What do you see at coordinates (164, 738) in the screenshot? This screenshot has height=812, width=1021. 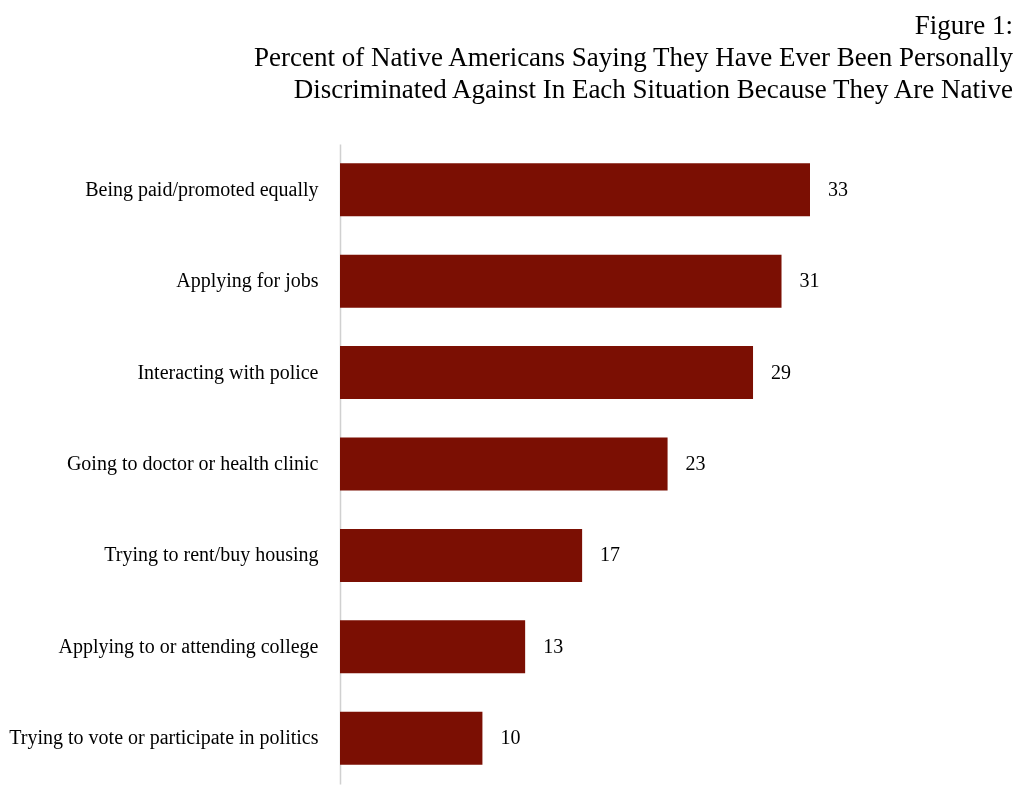 I see `y-tick-label: Trying to vote or participate in politics` at bounding box center [164, 738].